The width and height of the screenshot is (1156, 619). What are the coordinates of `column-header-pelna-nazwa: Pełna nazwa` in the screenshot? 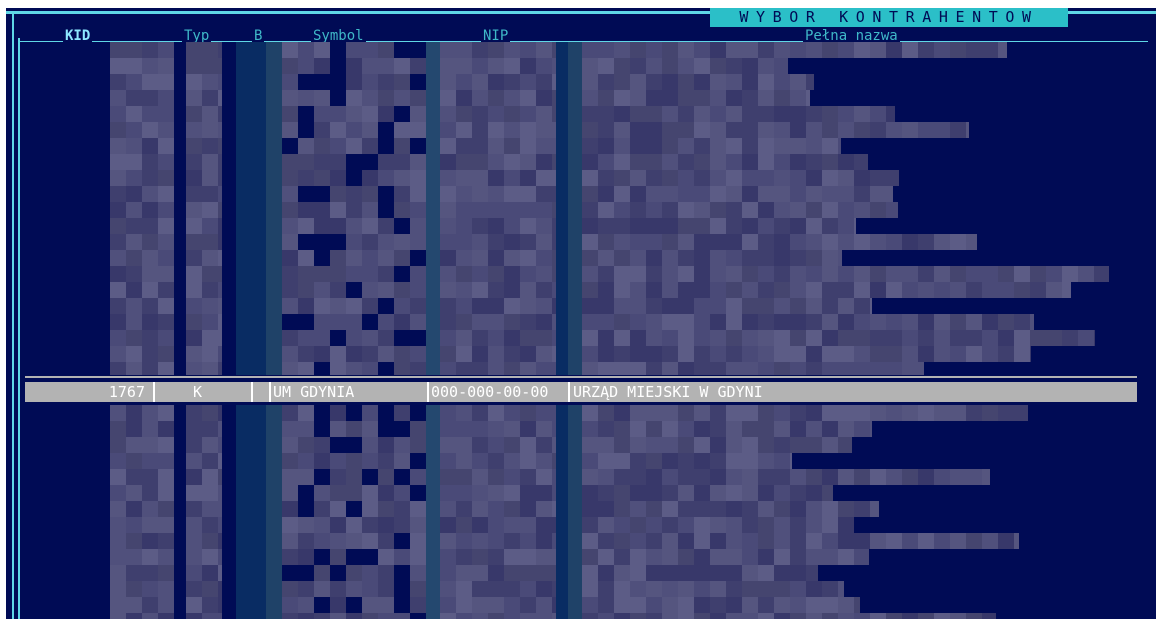 It's located at (851, 36).